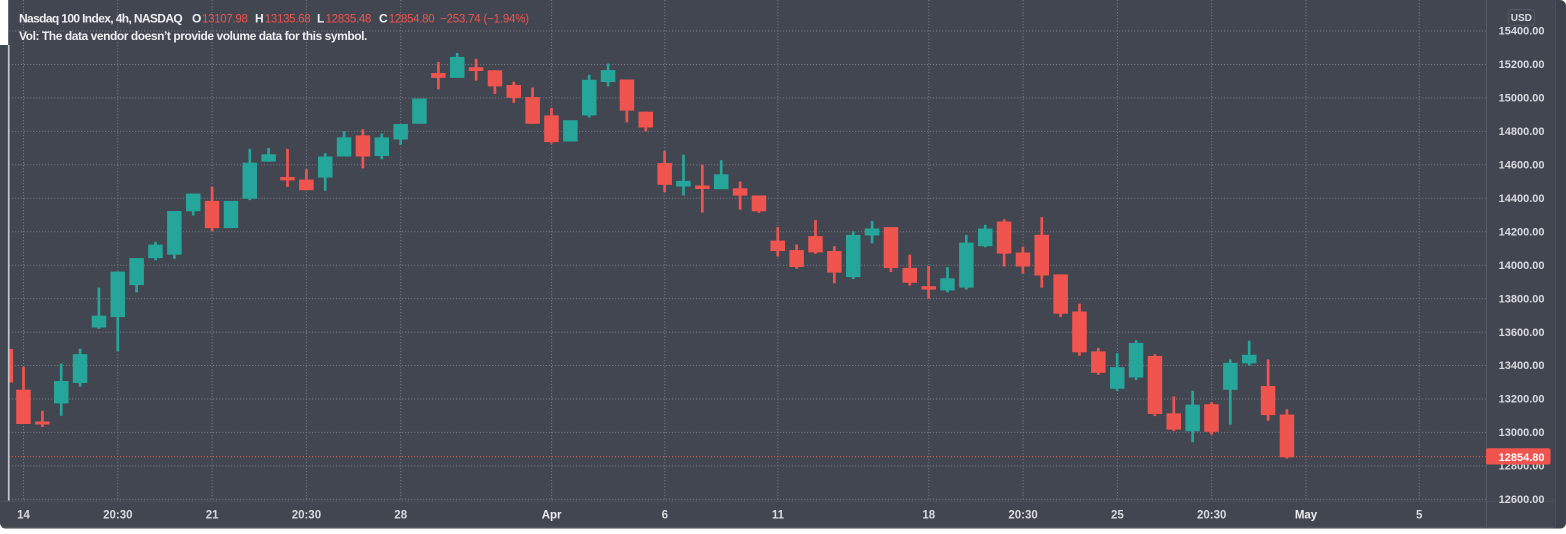 The width and height of the screenshot is (1566, 534). What do you see at coordinates (288, 20) in the screenshot?
I see `svg-text: 13135.68` at bounding box center [288, 20].